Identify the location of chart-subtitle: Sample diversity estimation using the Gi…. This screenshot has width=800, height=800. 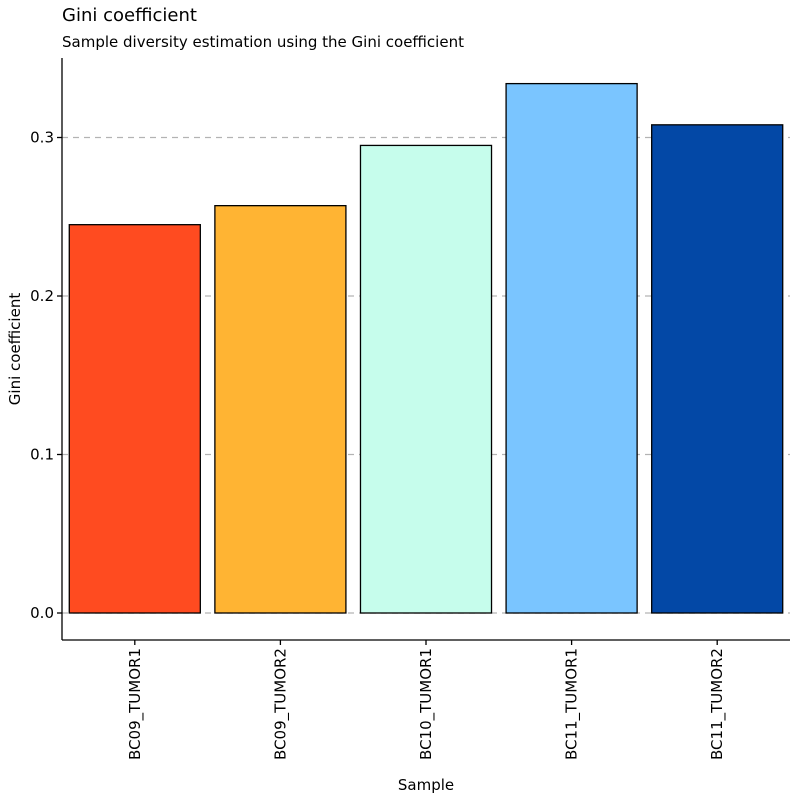
(263, 42).